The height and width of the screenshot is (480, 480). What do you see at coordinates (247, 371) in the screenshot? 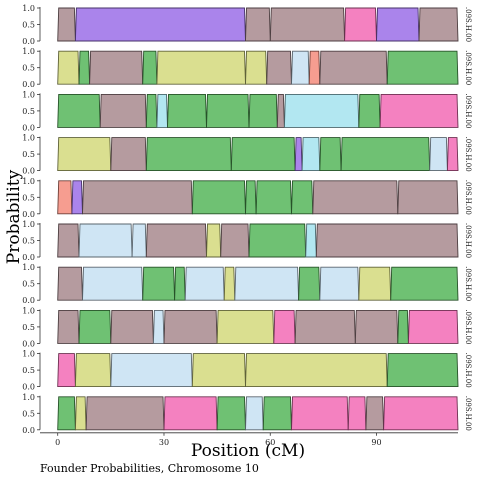
I see `panel-9: 0.0 0.5 1.0 .09S.H.00` at bounding box center [247, 371].